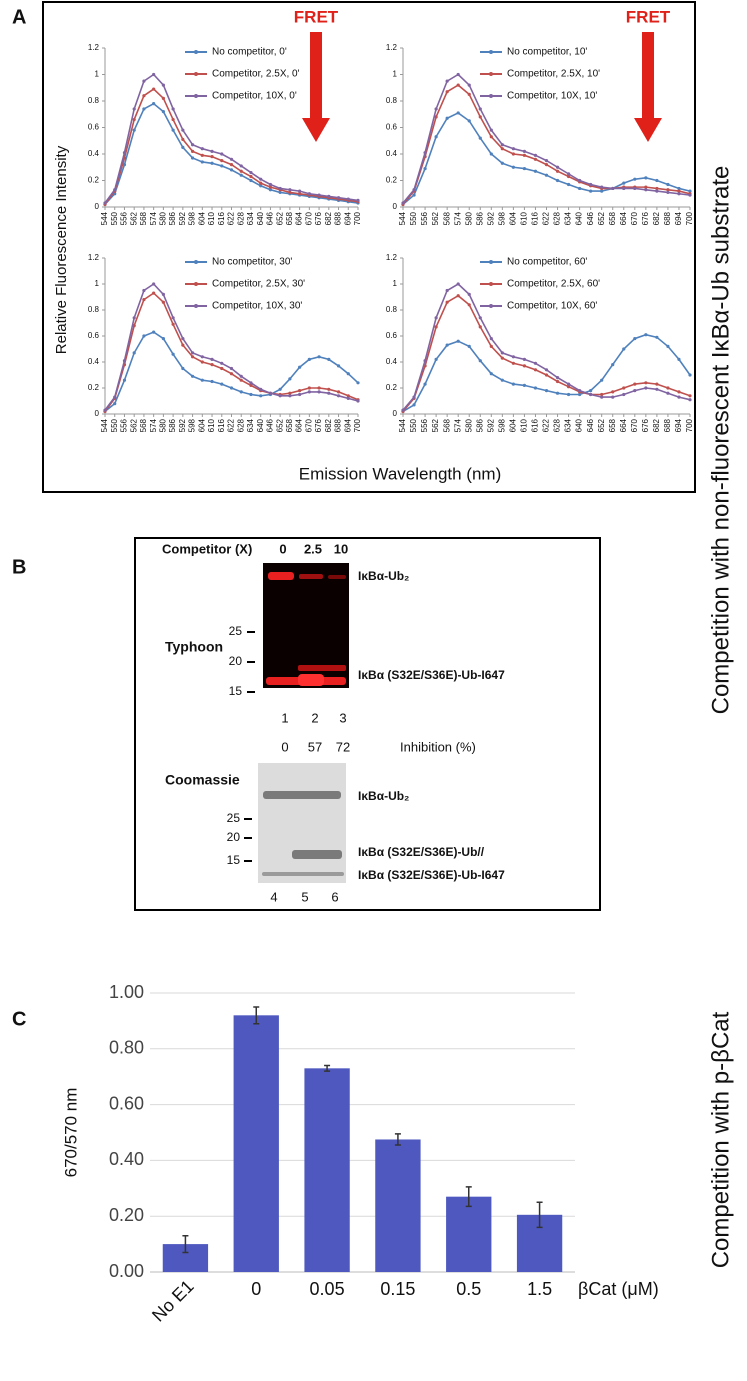  I want to click on x-tick-label: 616, so click(221, 218).